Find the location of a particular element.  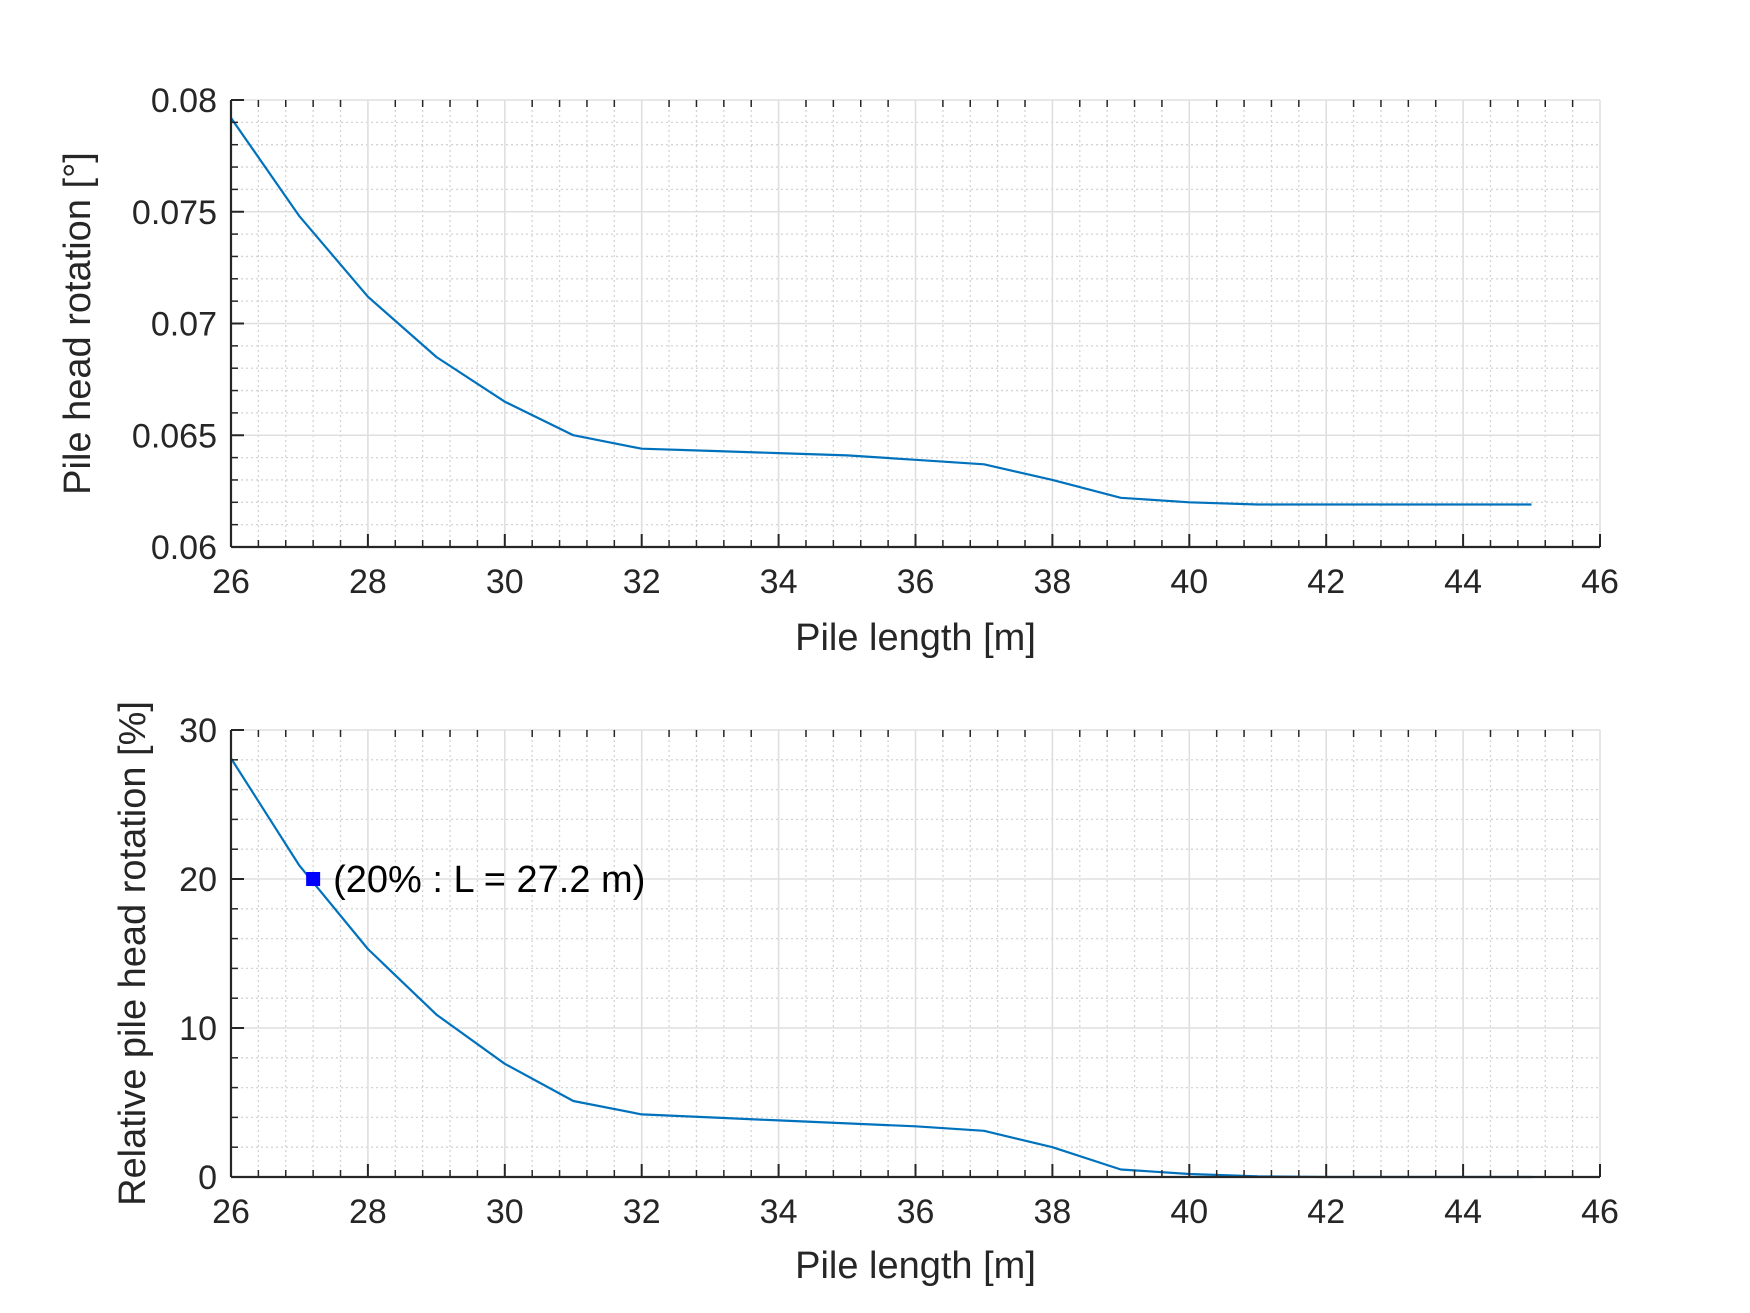

bottom-chart-annotations: (20% : L = 27.2 m) is located at coordinates (475, 880).